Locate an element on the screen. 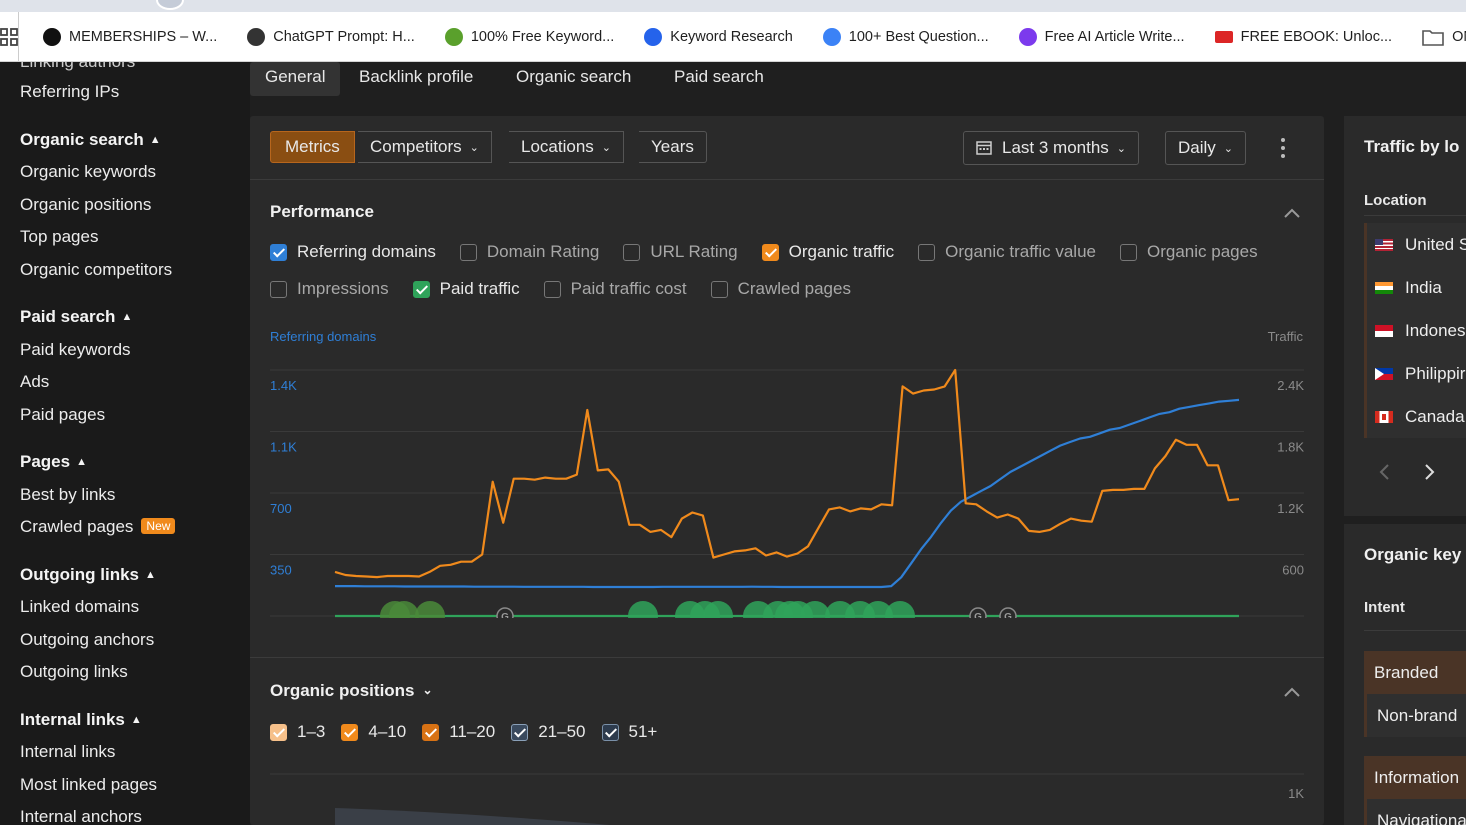 This screenshot has height=825, width=1466. tab-paid-search: Paid search is located at coordinates (719, 76).